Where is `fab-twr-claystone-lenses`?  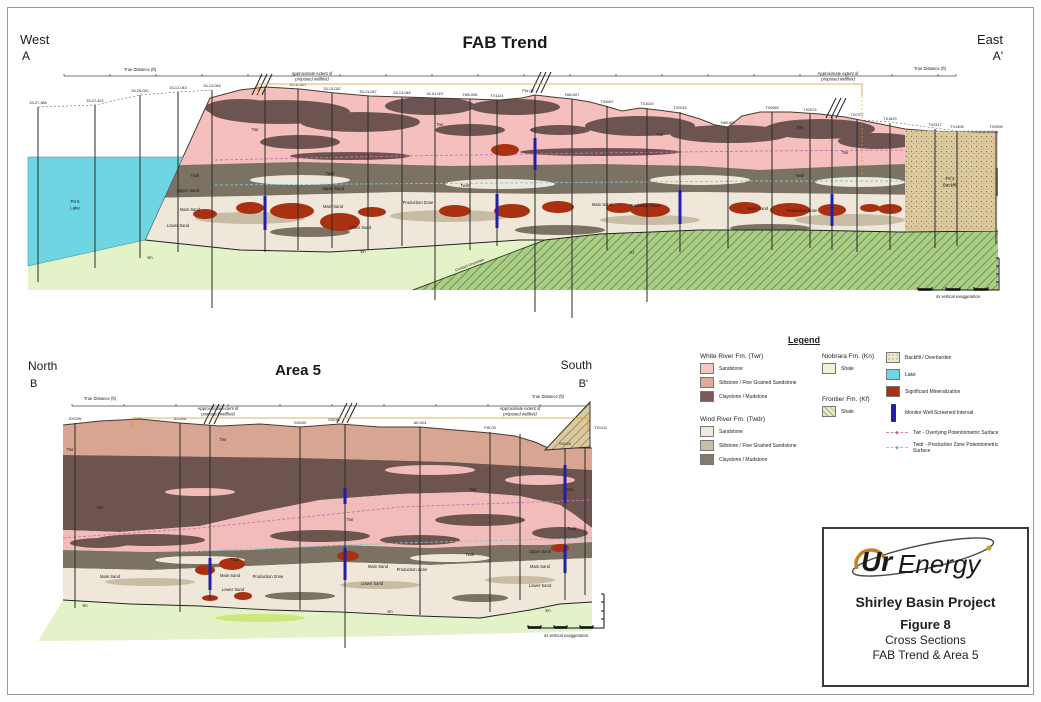 fab-twr-claystone-lenses is located at coordinates (561, 128).